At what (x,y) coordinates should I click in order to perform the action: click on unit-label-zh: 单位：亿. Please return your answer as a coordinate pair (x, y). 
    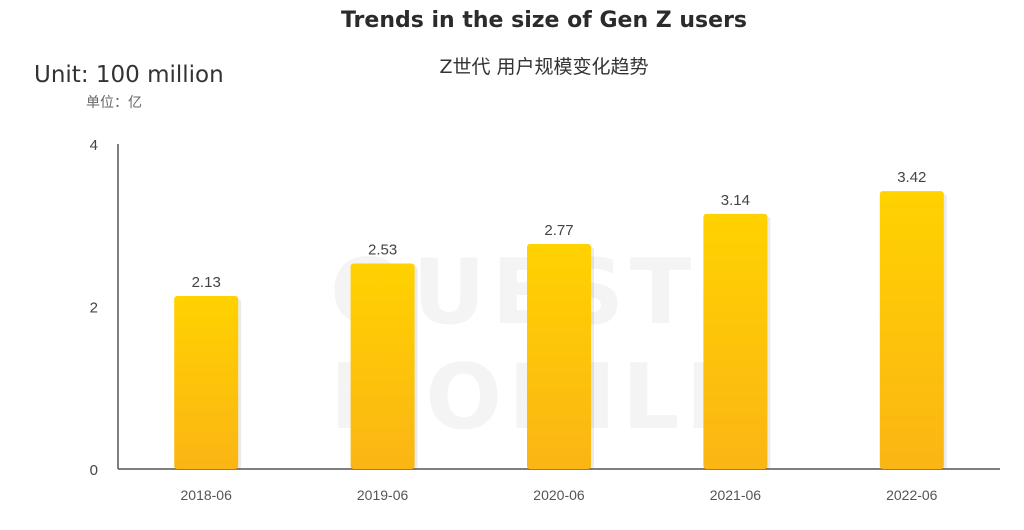
    Looking at the image, I should click on (114, 103).